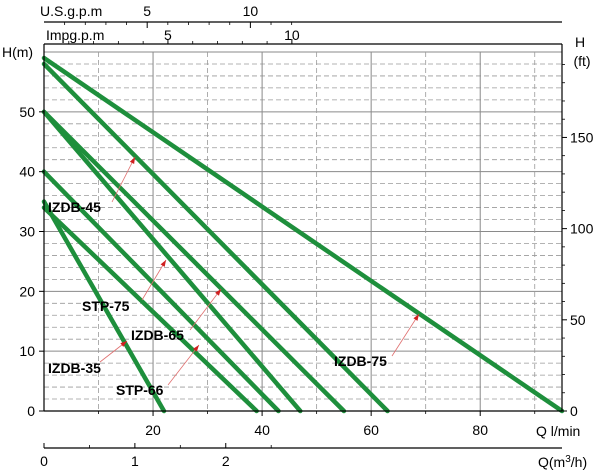  I want to click on curve-label-stp-75: STP-75, so click(106, 306).